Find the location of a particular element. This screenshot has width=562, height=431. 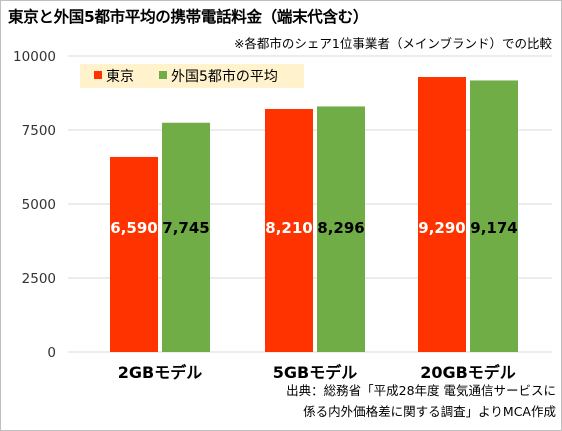

x-category-label: 20GBモデル is located at coordinates (468, 372).